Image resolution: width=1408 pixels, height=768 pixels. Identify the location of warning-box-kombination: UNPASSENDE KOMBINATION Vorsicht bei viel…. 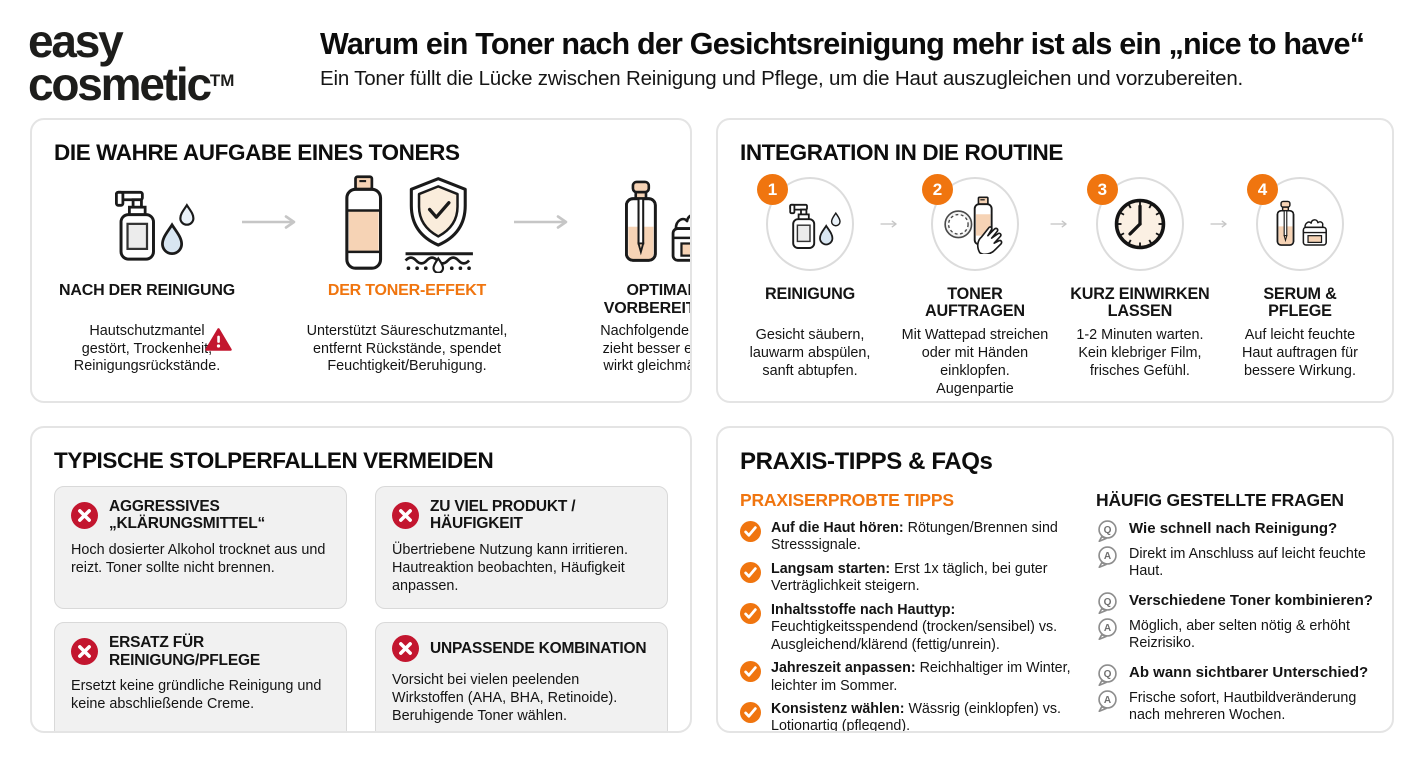
(521, 676).